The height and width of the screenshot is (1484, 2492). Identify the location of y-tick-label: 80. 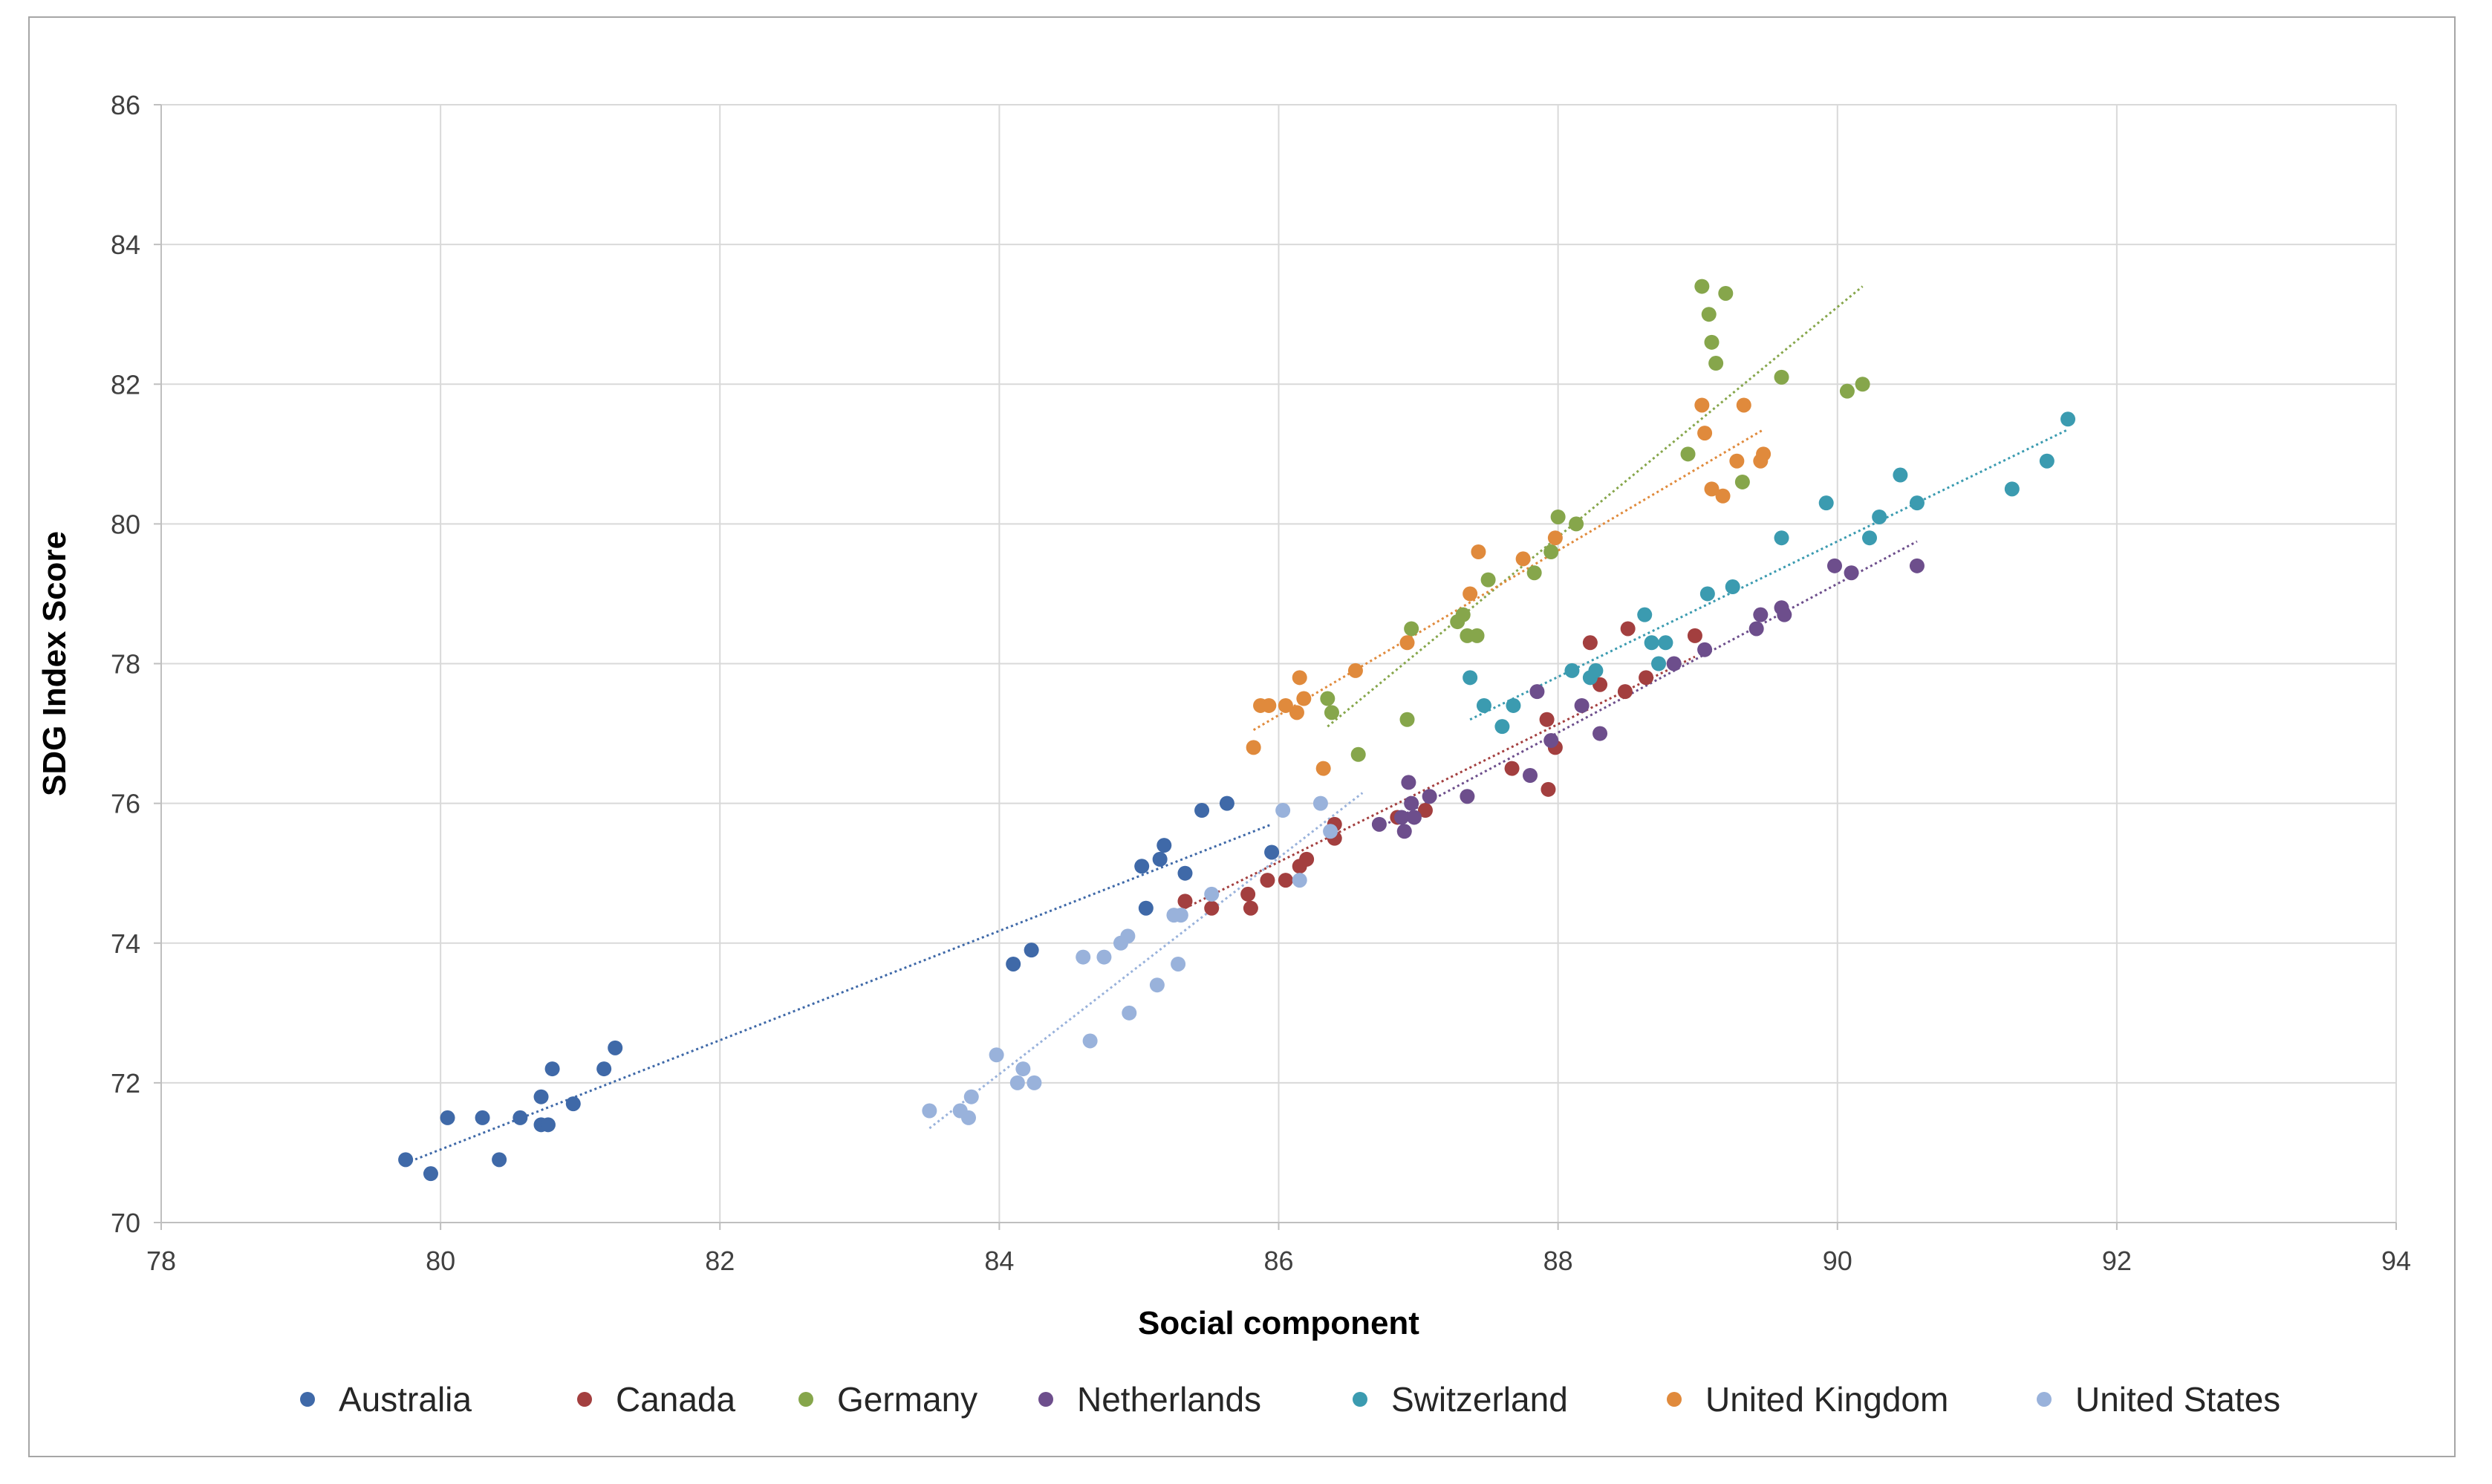
(125, 524).